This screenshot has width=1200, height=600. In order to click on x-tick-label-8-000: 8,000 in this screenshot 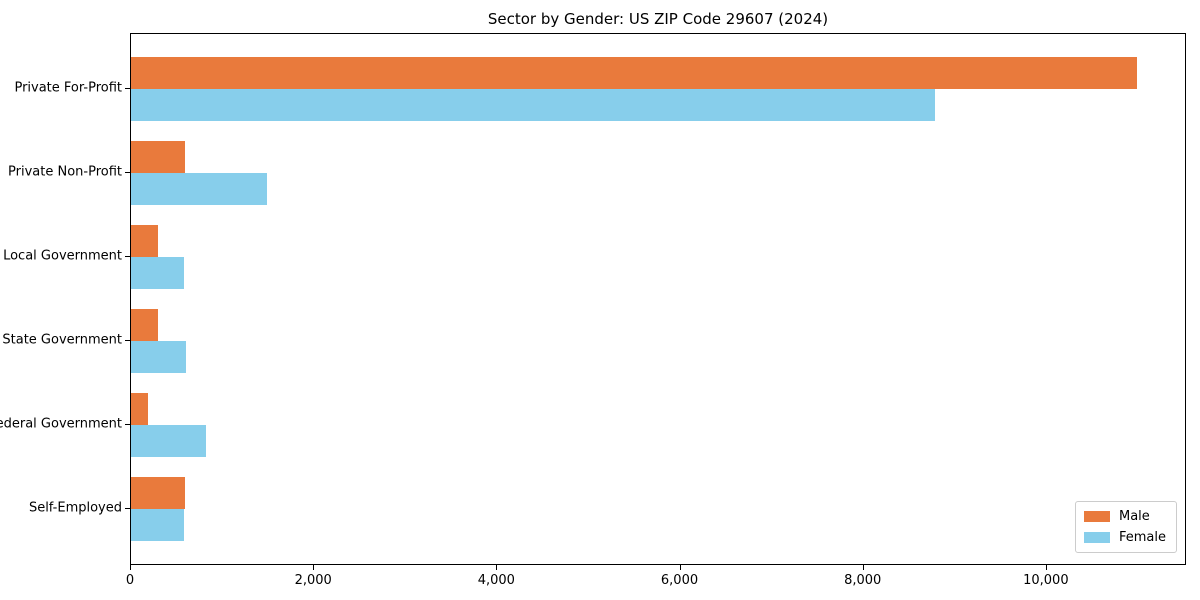, I will do `click(863, 580)`.